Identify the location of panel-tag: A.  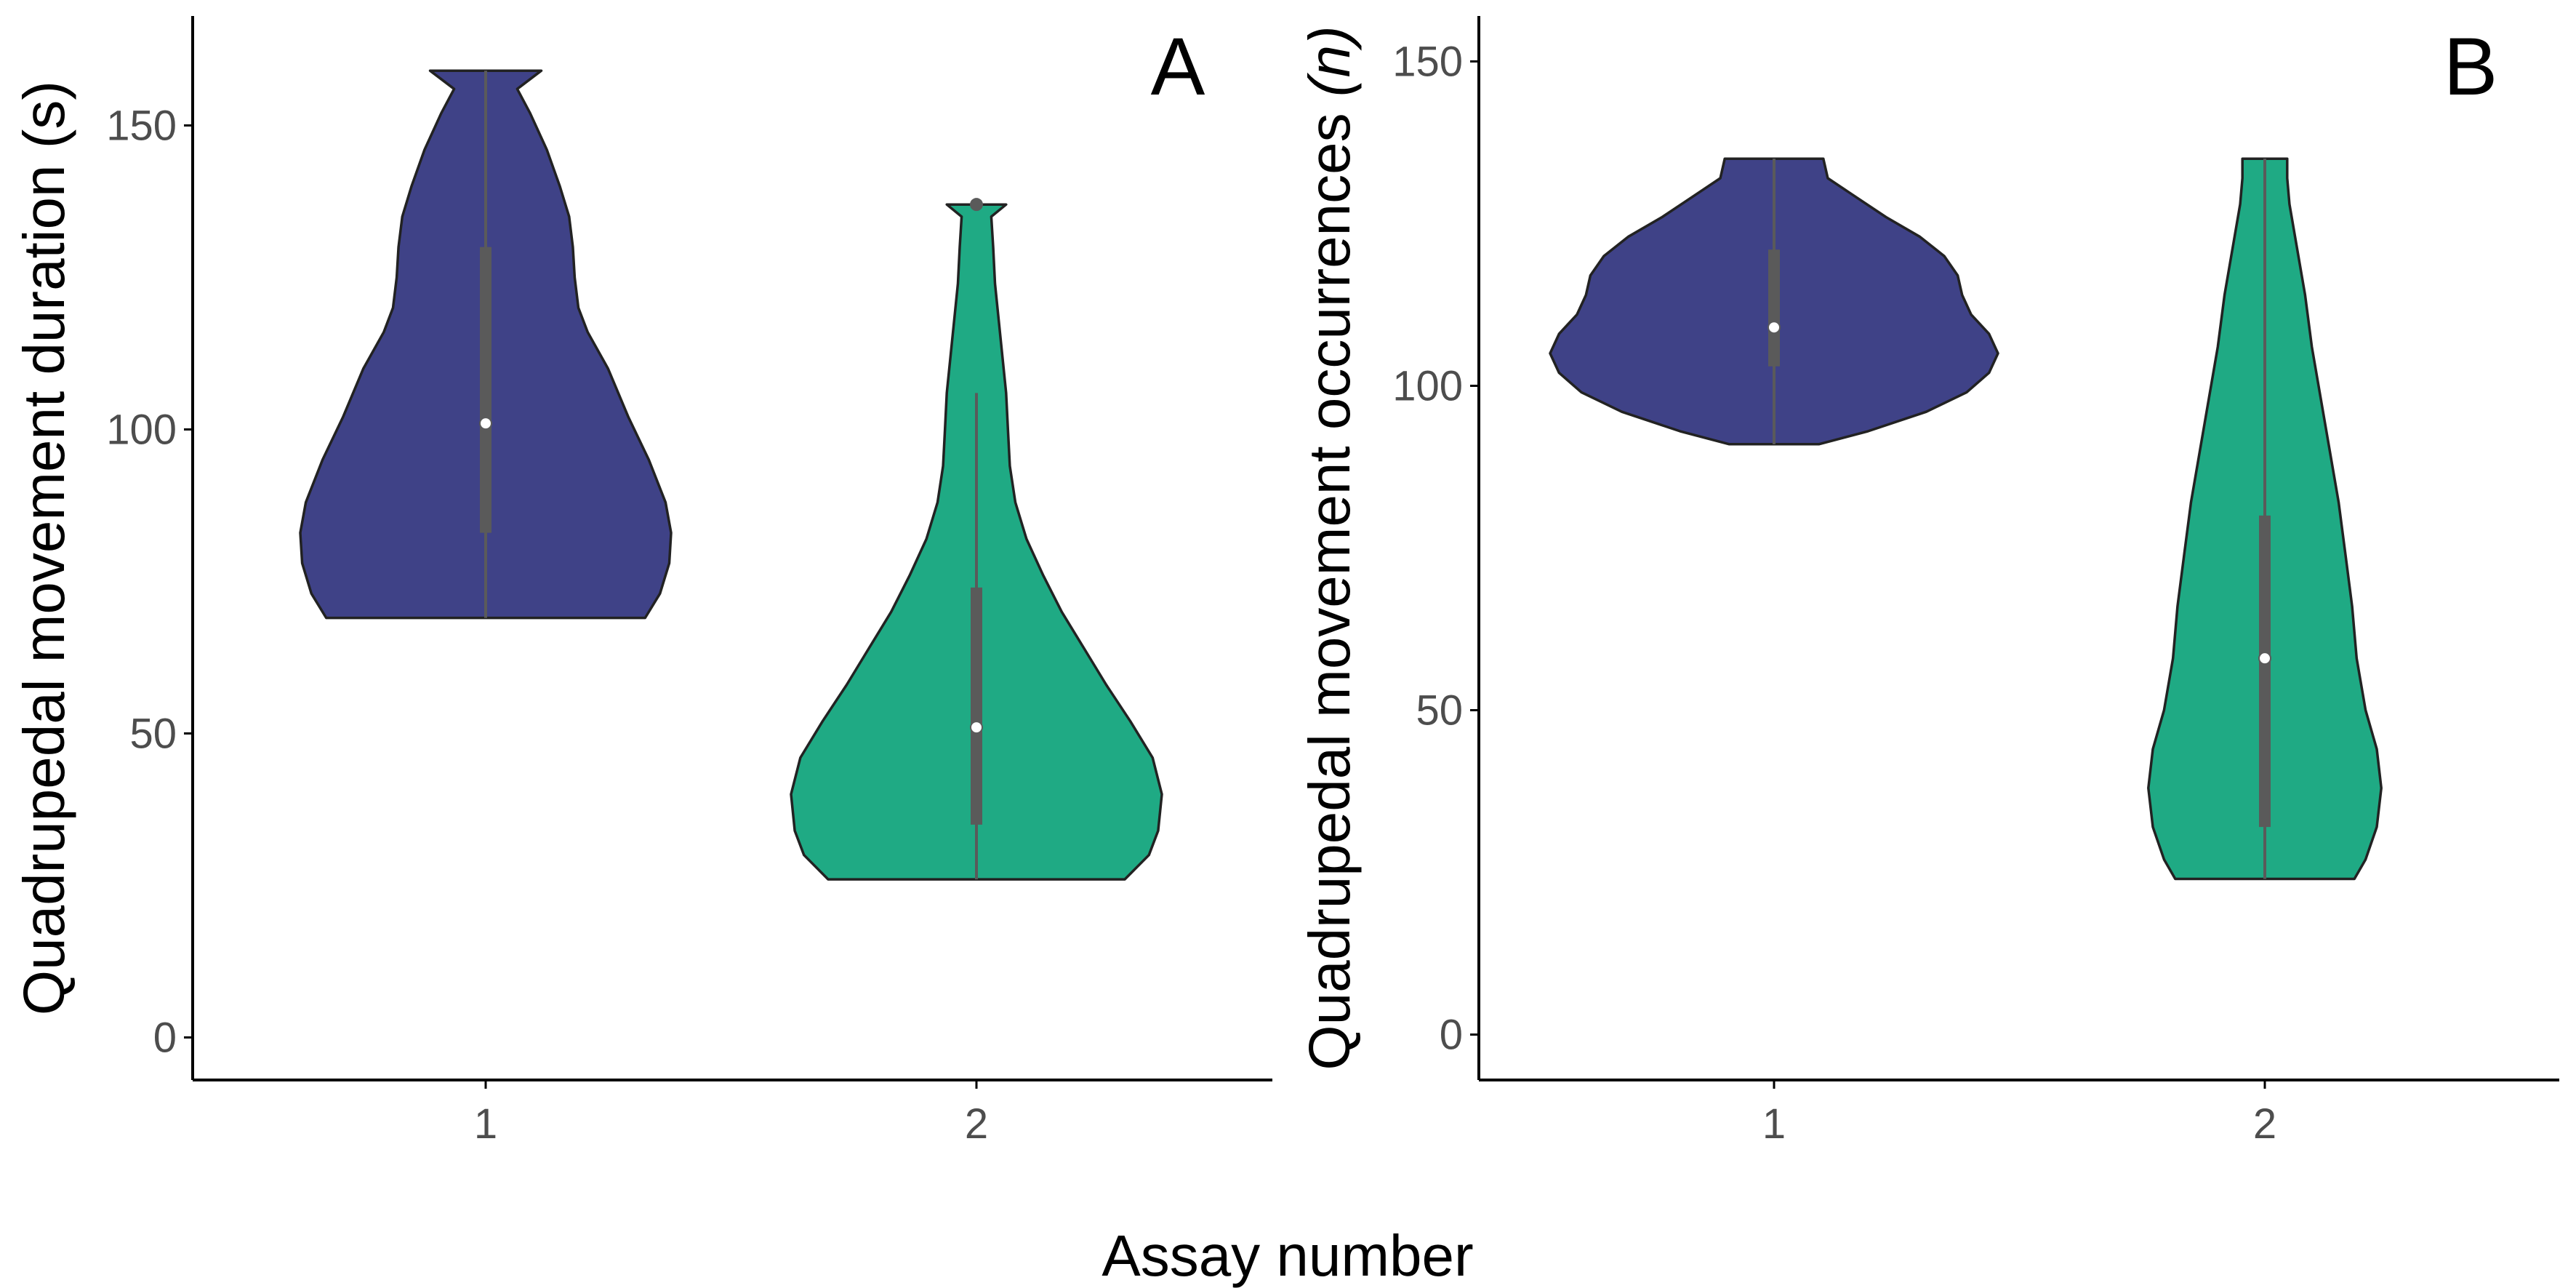
(1178, 66).